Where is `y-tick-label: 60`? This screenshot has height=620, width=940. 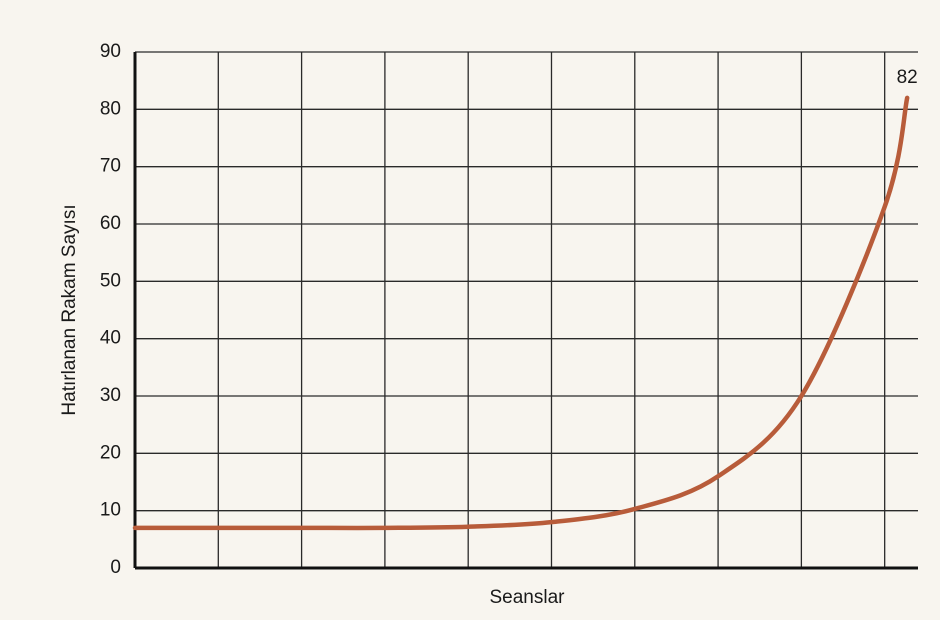 y-tick-label: 60 is located at coordinates (110, 223).